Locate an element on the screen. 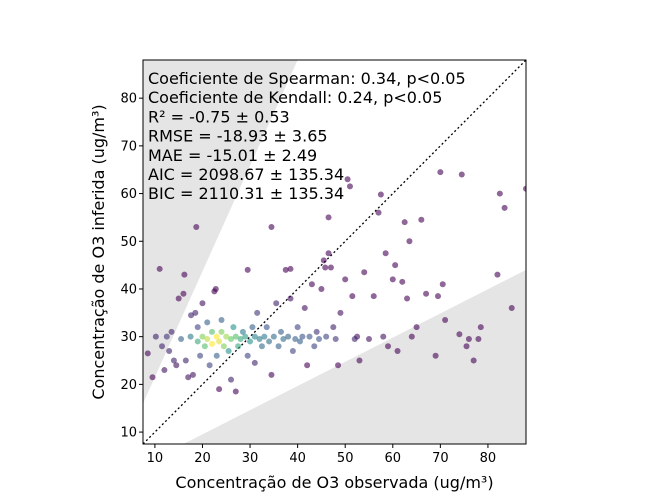 This screenshot has width=650, height=500. y-tick-label: 30 is located at coordinates (128, 337).